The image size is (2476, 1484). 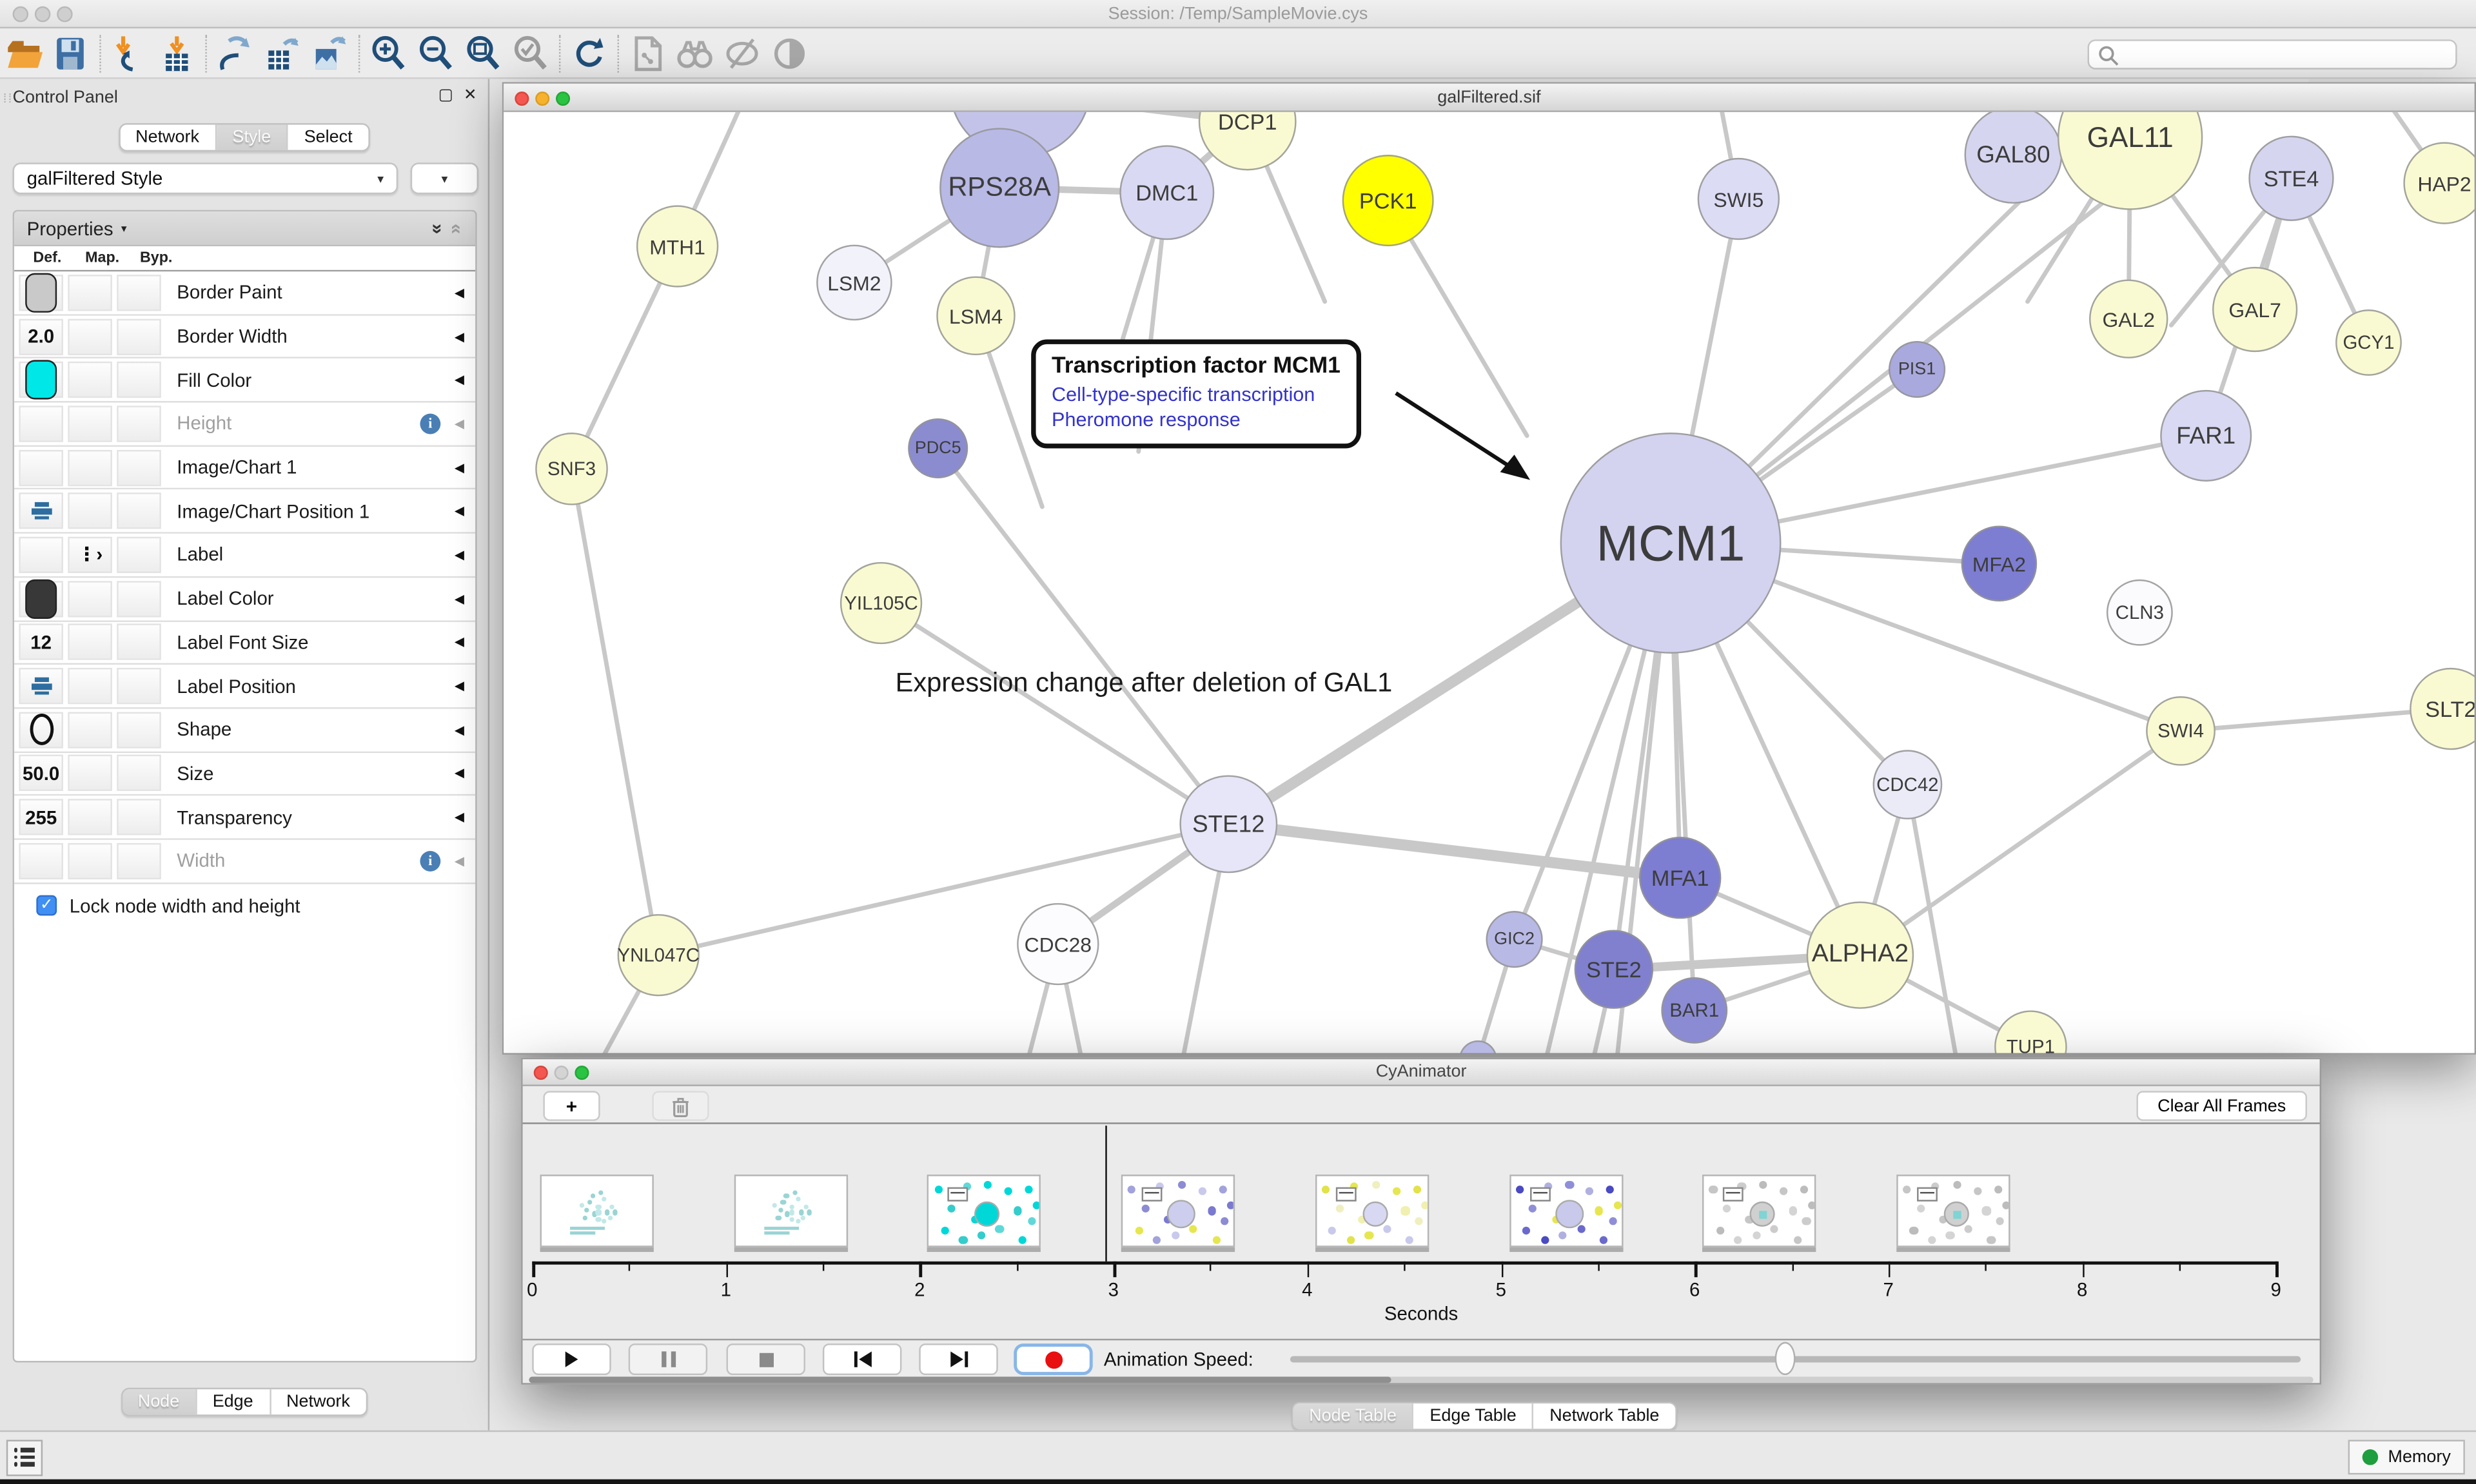 What do you see at coordinates (938, 448) in the screenshot?
I see `network-node: PDC5` at bounding box center [938, 448].